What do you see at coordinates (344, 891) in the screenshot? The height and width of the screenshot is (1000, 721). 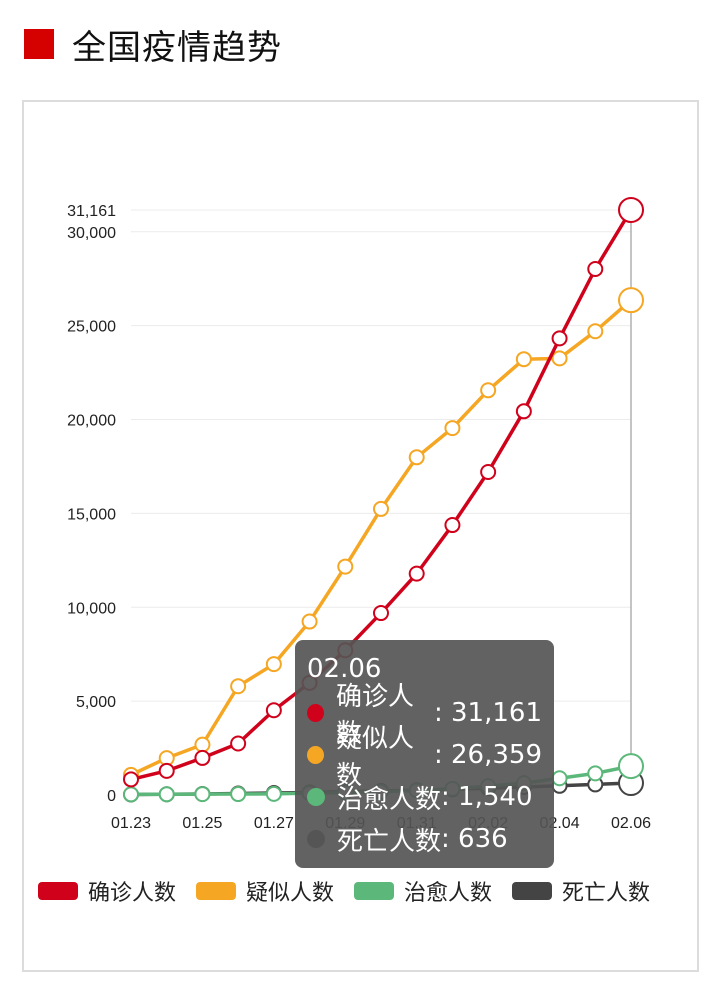 I see `chart-legend: 确诊人数 疑似人数 治愈人数 死亡人数` at bounding box center [344, 891].